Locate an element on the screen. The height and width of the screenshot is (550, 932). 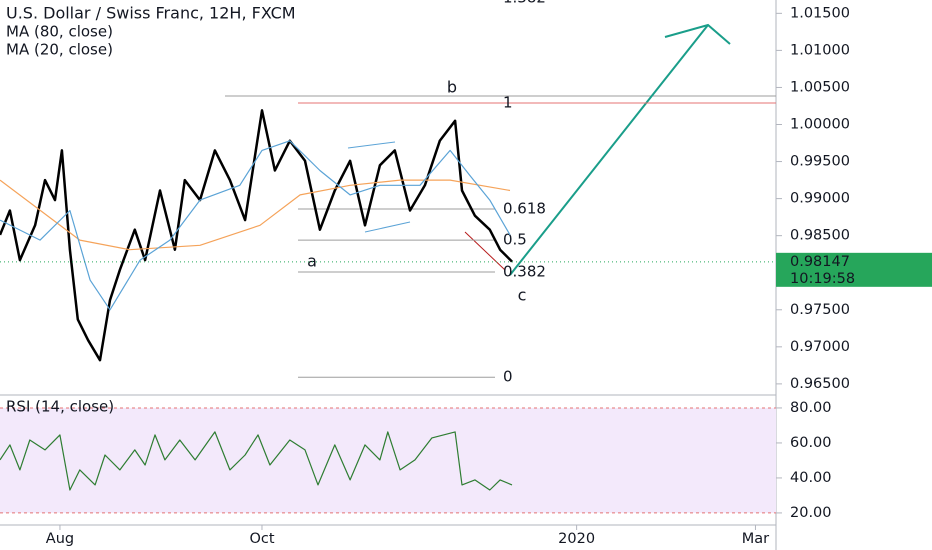
projection-arrow is located at coordinates (609, 150).